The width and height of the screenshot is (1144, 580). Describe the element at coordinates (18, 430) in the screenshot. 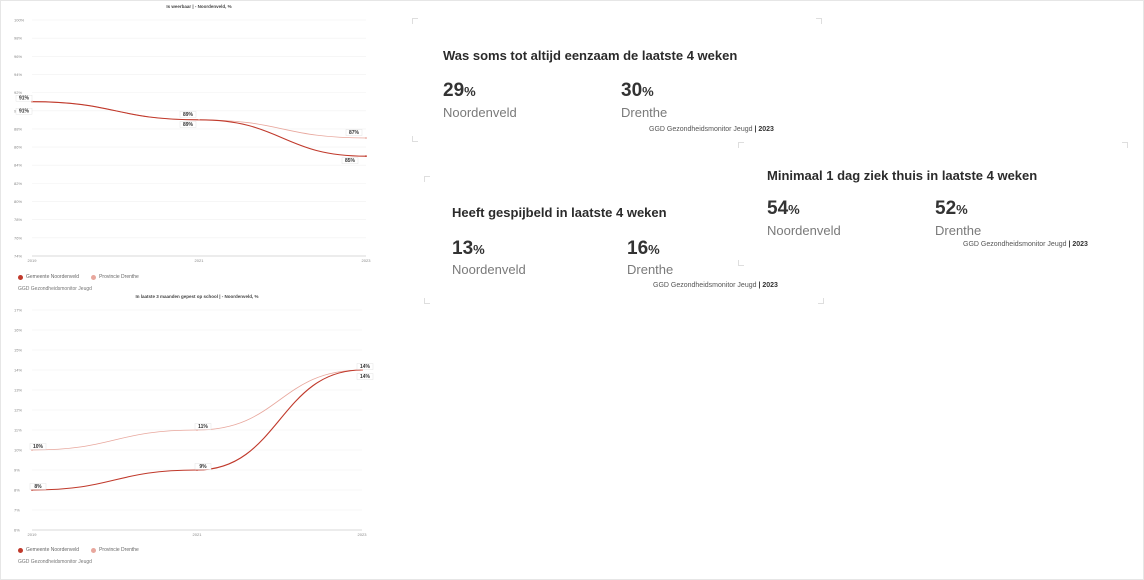

I see `y-tick-label: 11%` at that location.